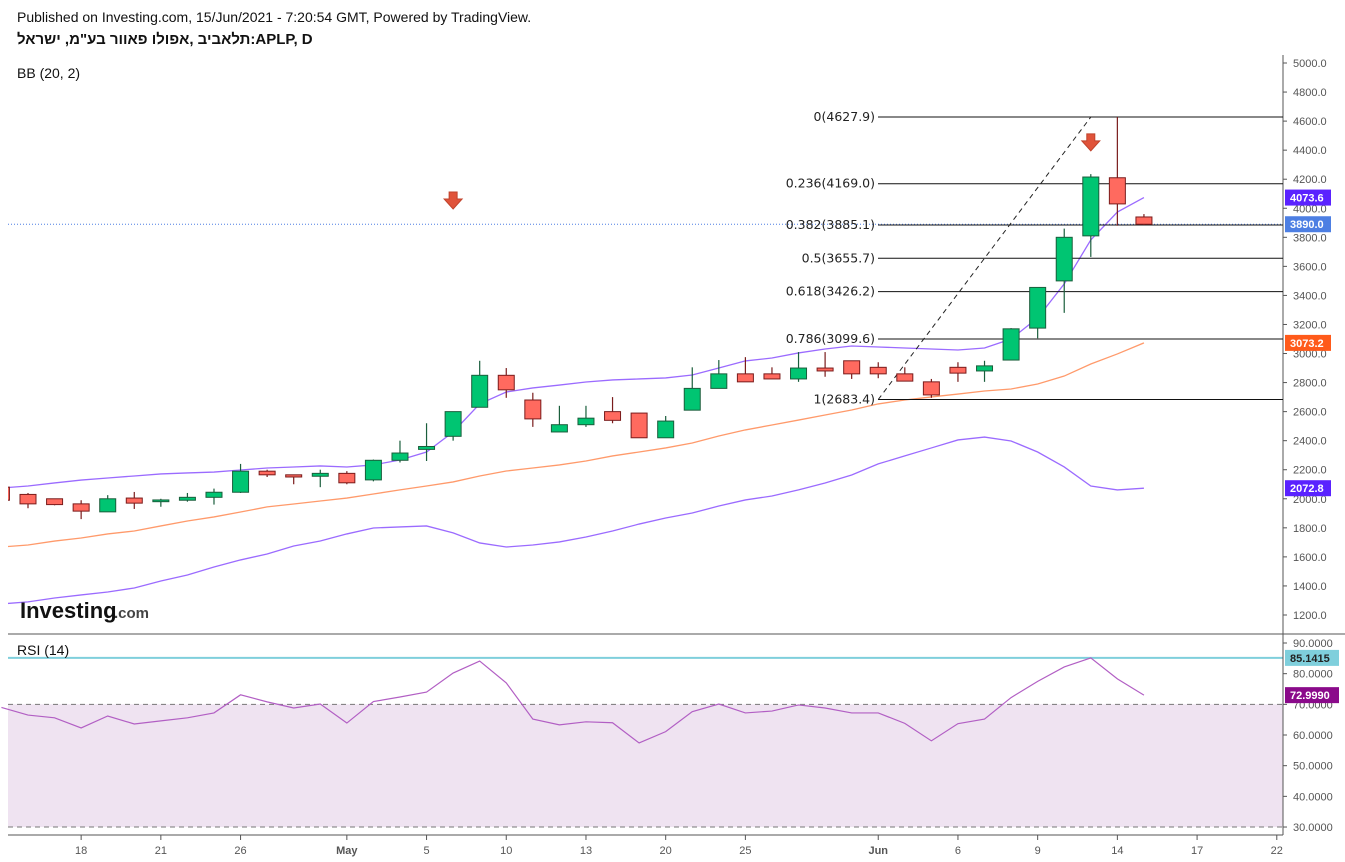  What do you see at coordinates (830, 291) in the screenshot?
I see `fib-level-label: 0.618(3426.2)` at bounding box center [830, 291].